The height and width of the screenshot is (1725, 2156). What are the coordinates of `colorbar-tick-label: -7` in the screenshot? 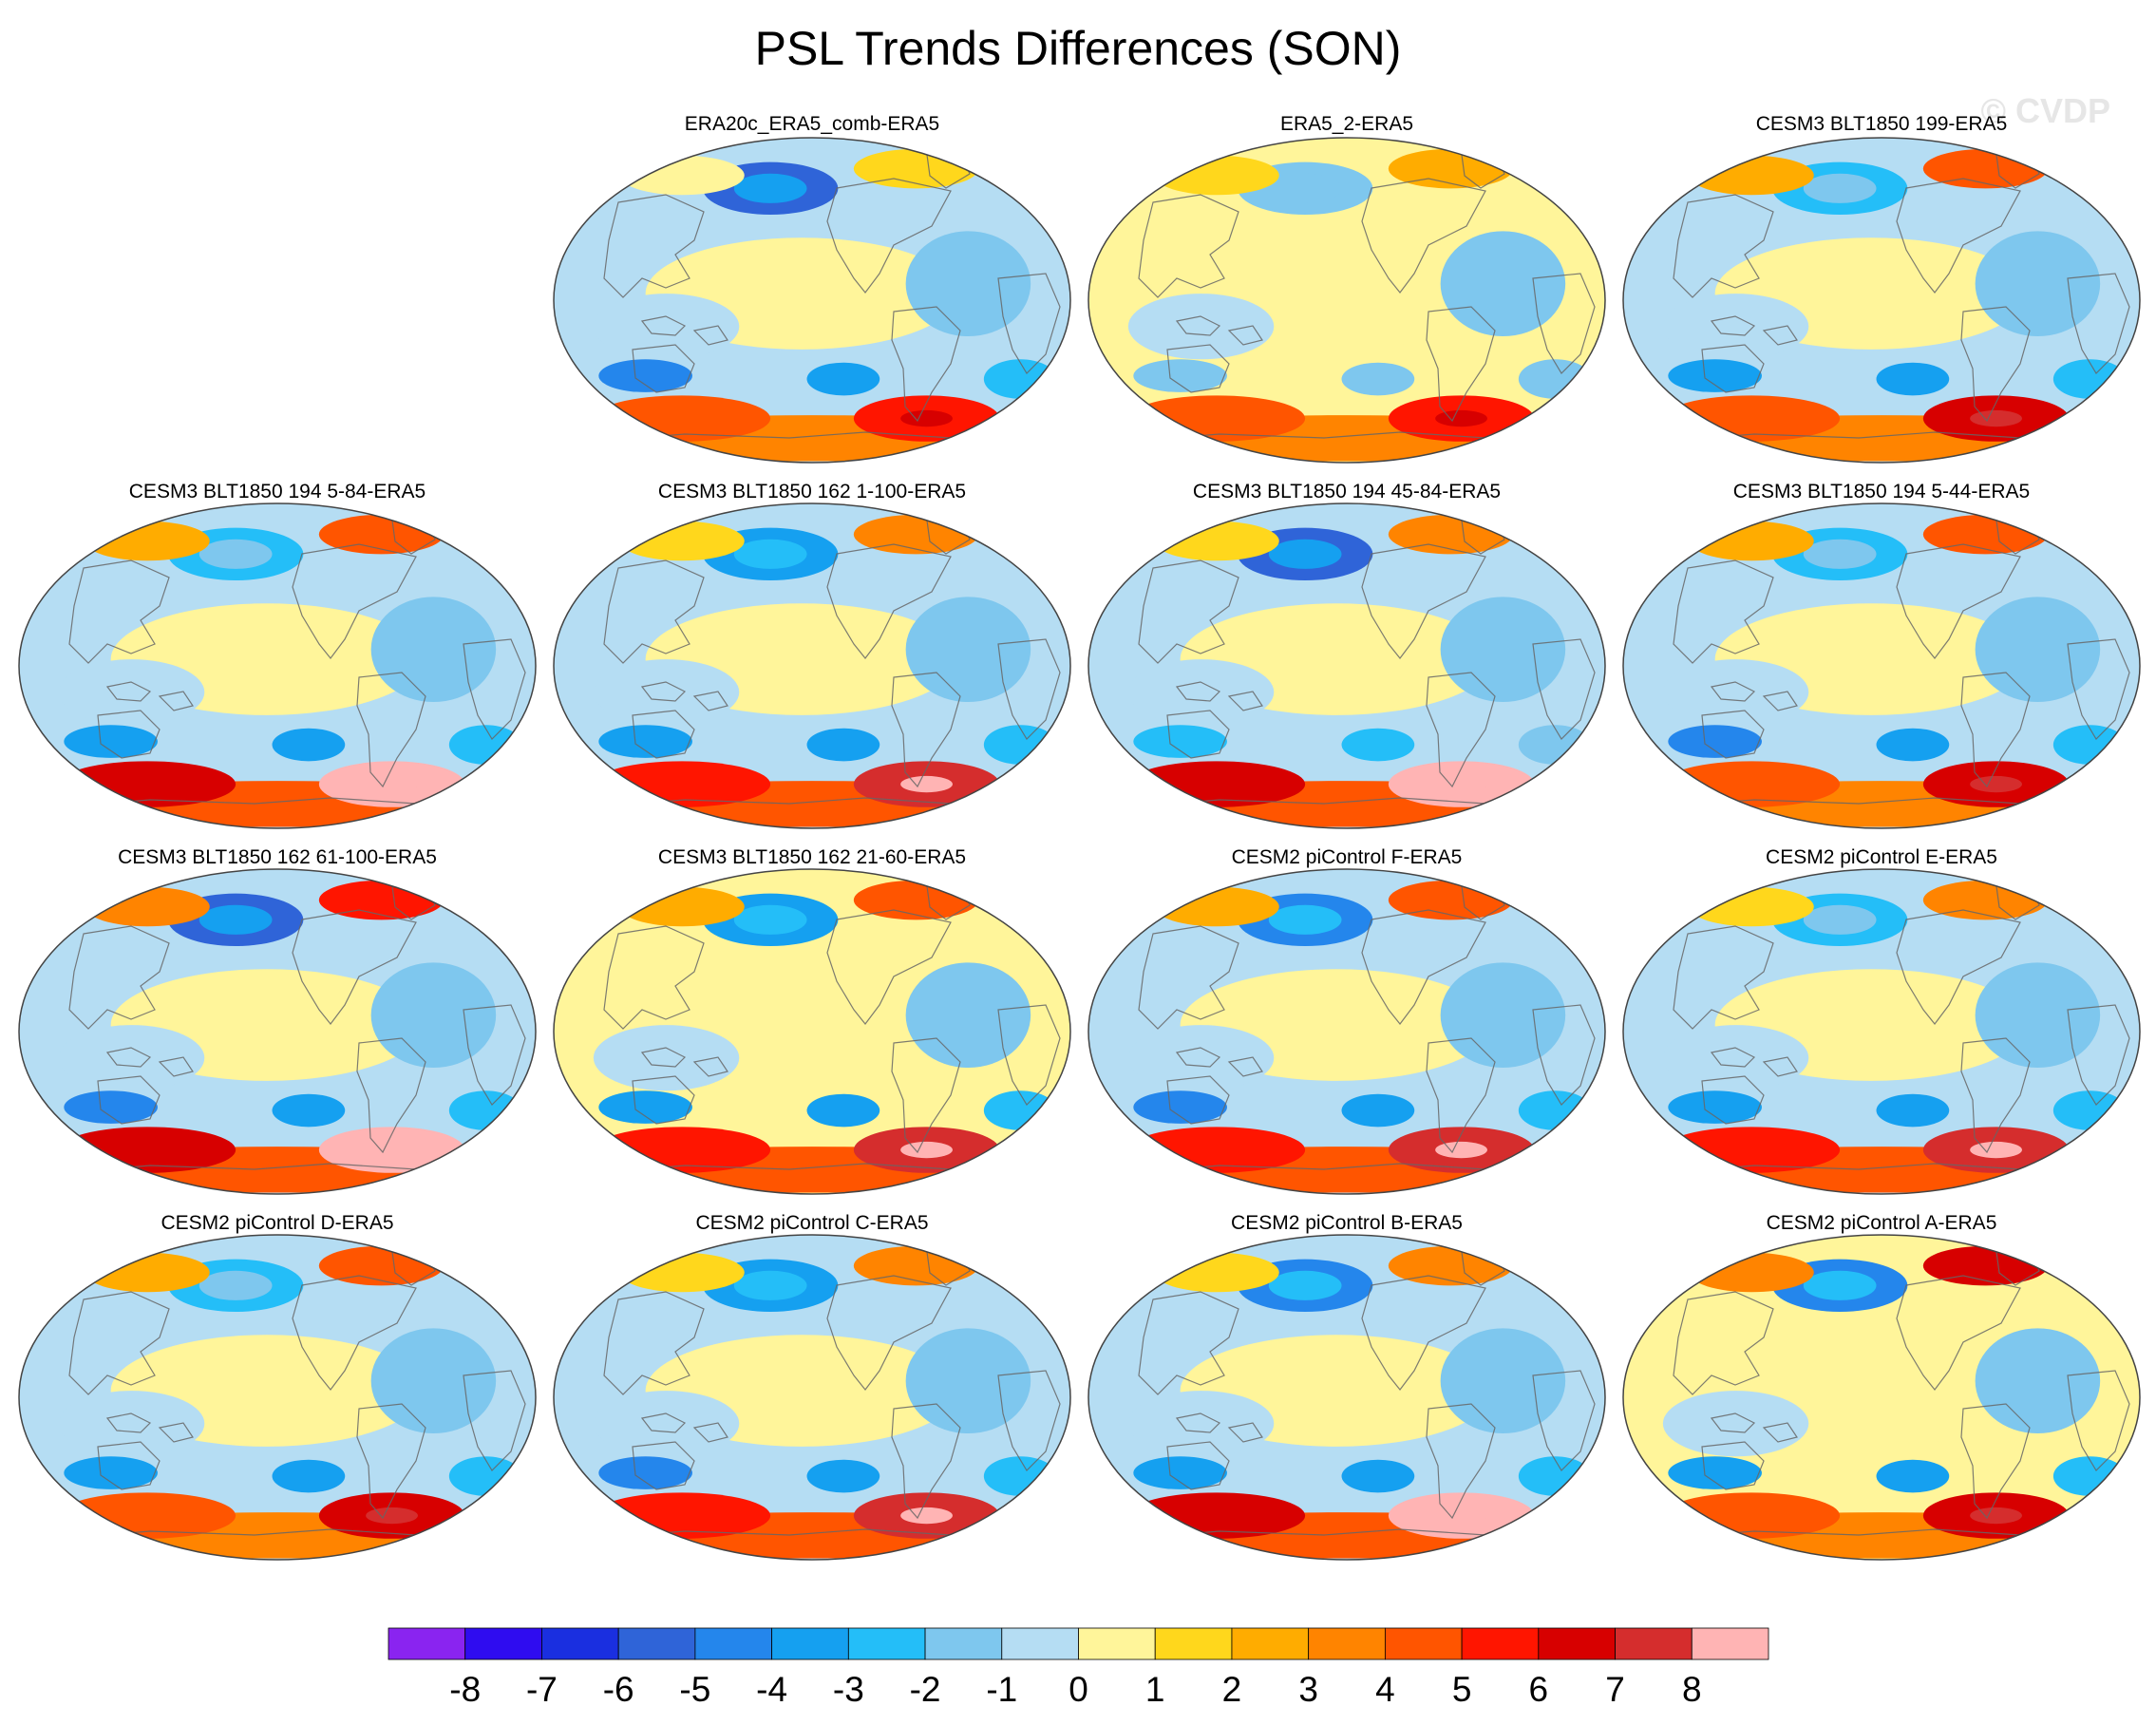 It's located at (542, 1689).